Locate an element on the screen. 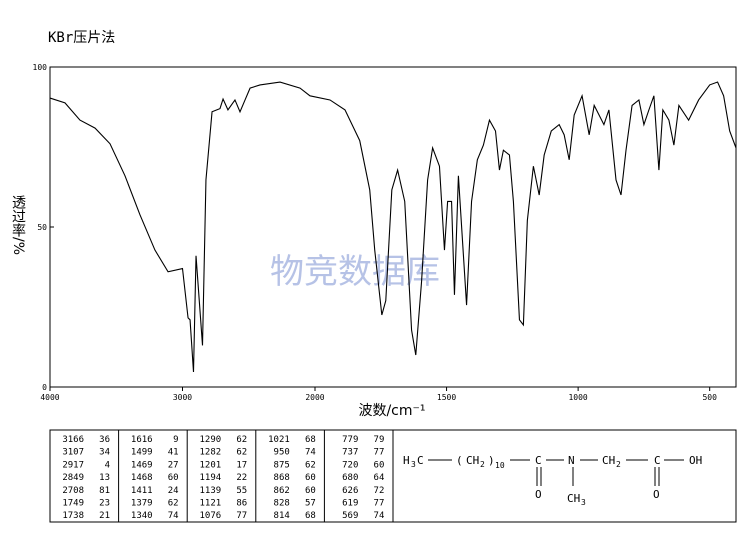 Image resolution: width=748 pixels, height=543 pixels. peak-wavenumber: 1021 is located at coordinates (279, 440).